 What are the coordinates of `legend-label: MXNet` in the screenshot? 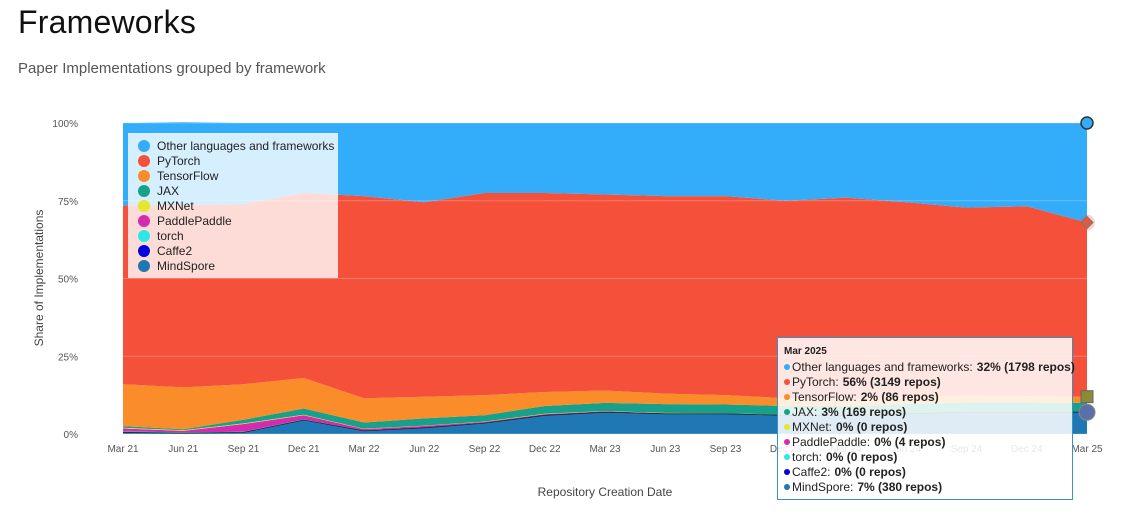 It's located at (175, 205).